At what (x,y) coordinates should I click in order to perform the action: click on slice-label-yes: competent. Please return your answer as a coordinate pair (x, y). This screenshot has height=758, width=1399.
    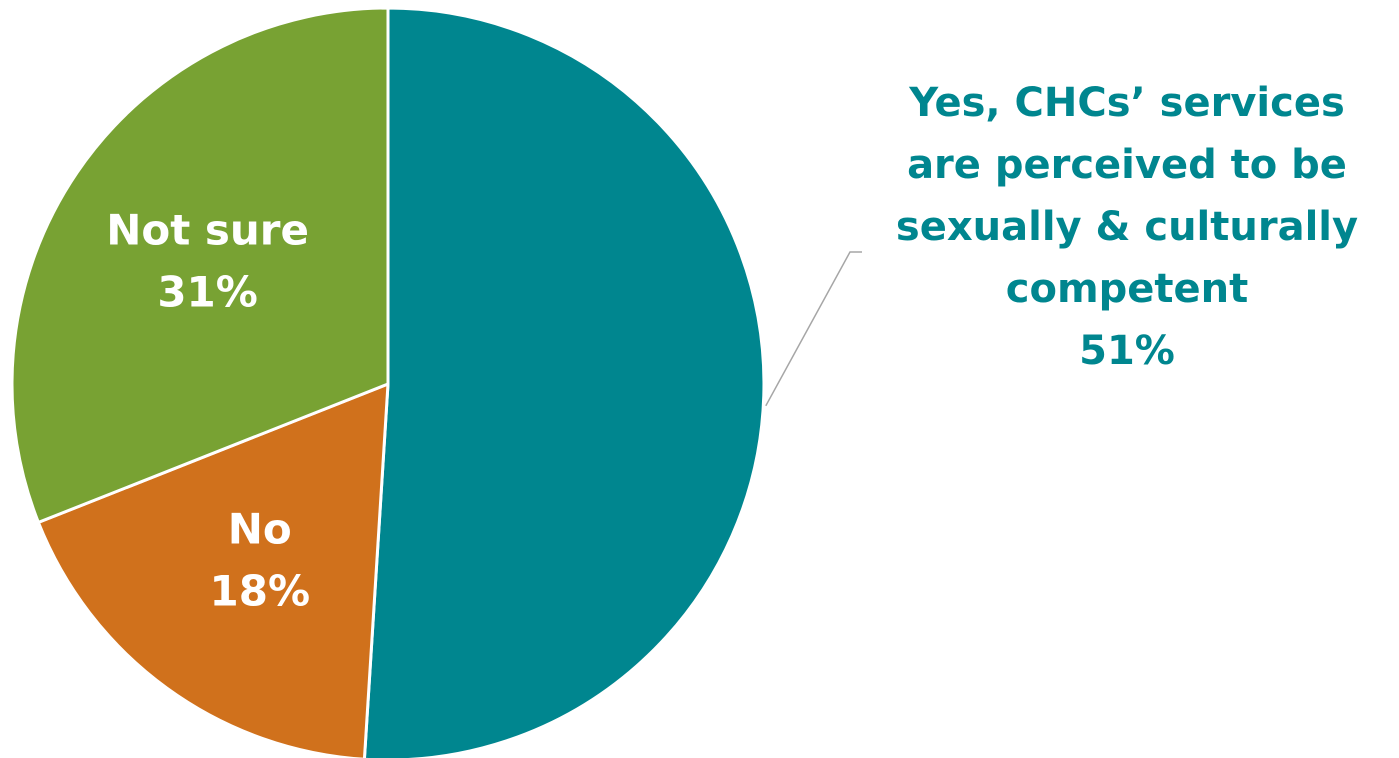
    Looking at the image, I should click on (1127, 289).